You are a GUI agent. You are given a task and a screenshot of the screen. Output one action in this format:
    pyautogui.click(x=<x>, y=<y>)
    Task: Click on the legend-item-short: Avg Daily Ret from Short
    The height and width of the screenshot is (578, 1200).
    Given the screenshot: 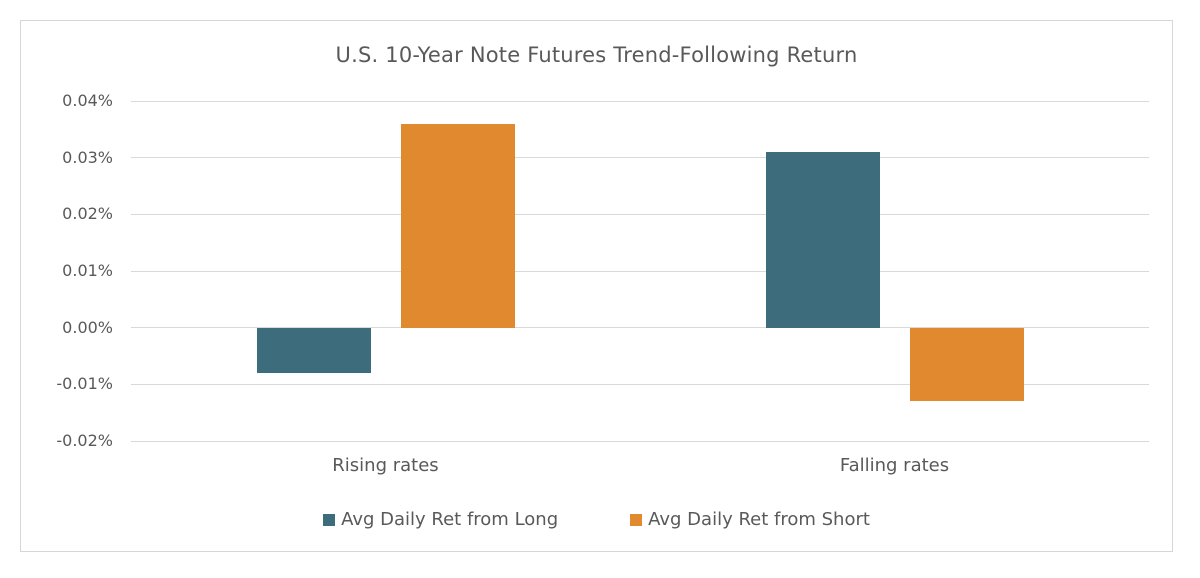 What is the action you would take?
    pyautogui.click(x=750, y=519)
    